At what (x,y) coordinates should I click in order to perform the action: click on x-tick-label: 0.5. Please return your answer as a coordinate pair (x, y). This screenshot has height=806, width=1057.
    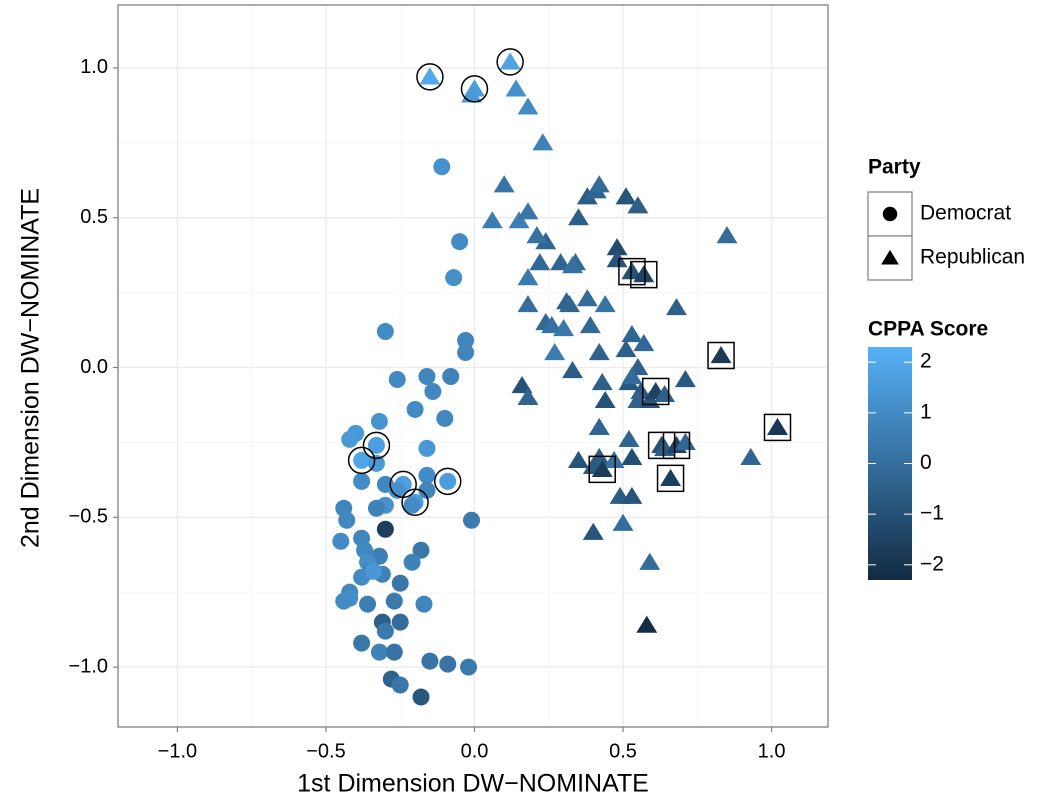
    Looking at the image, I should click on (623, 751).